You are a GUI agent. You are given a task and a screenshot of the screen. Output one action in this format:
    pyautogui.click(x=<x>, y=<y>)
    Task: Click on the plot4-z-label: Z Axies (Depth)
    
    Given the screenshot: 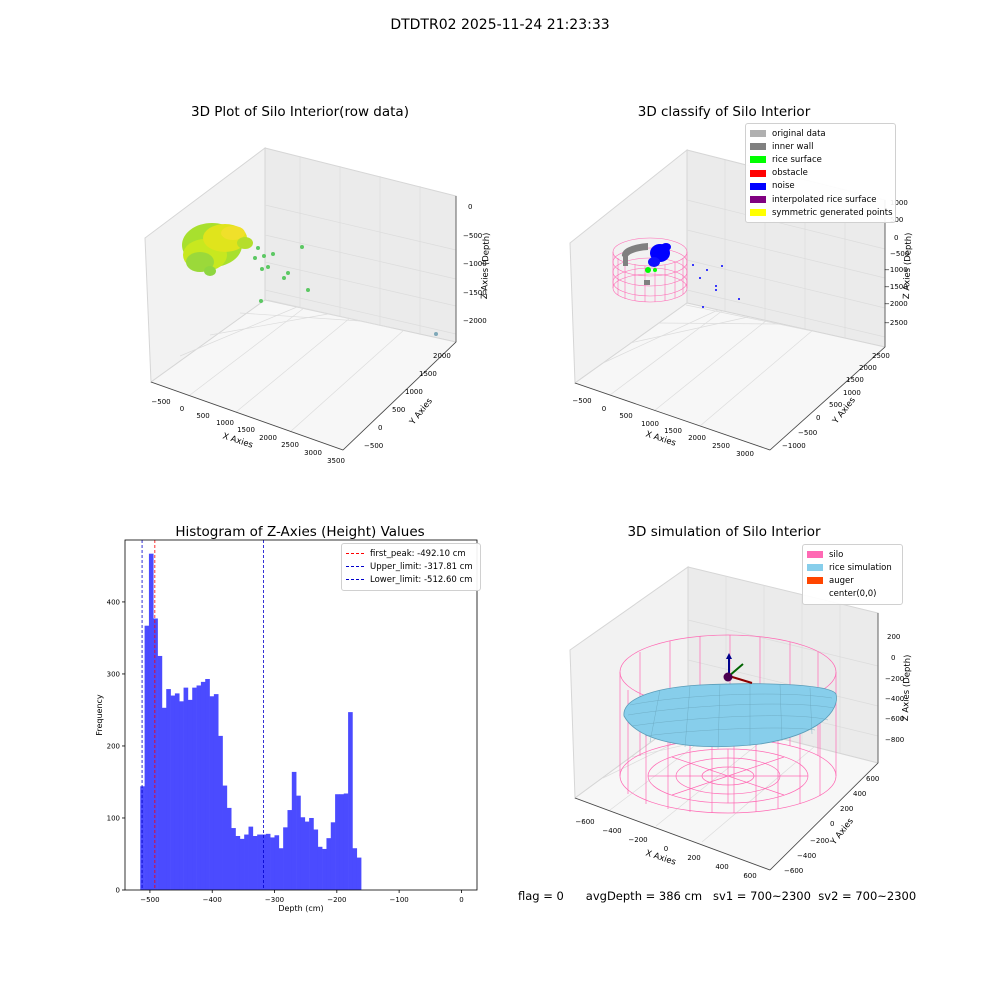 What is the action you would take?
    pyautogui.click(x=907, y=687)
    